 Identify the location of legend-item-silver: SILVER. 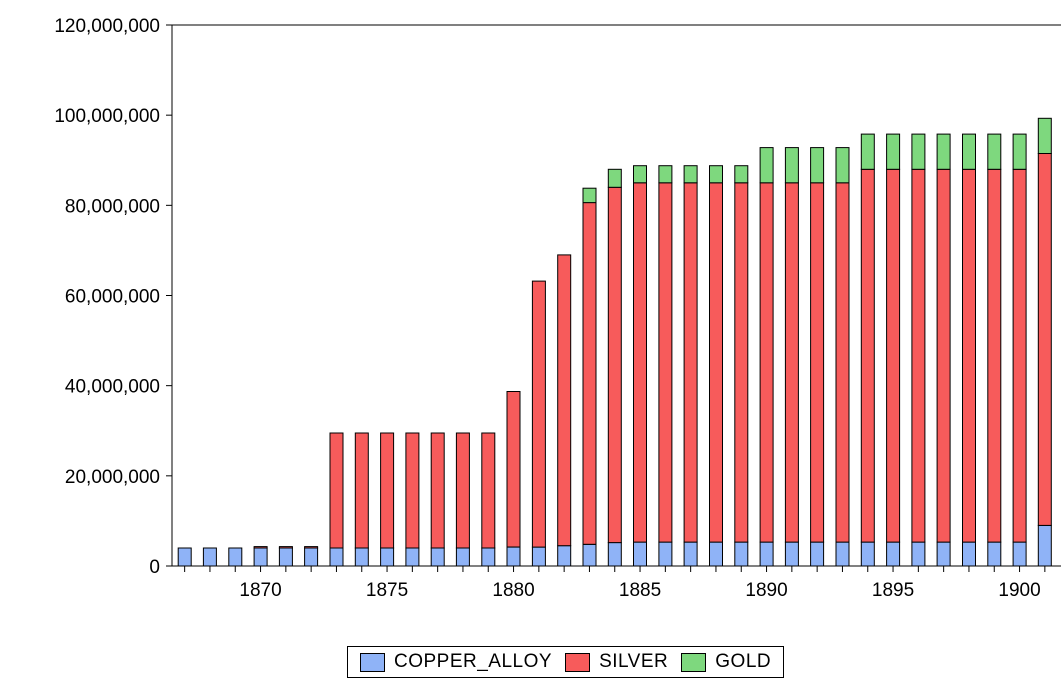
(616, 662).